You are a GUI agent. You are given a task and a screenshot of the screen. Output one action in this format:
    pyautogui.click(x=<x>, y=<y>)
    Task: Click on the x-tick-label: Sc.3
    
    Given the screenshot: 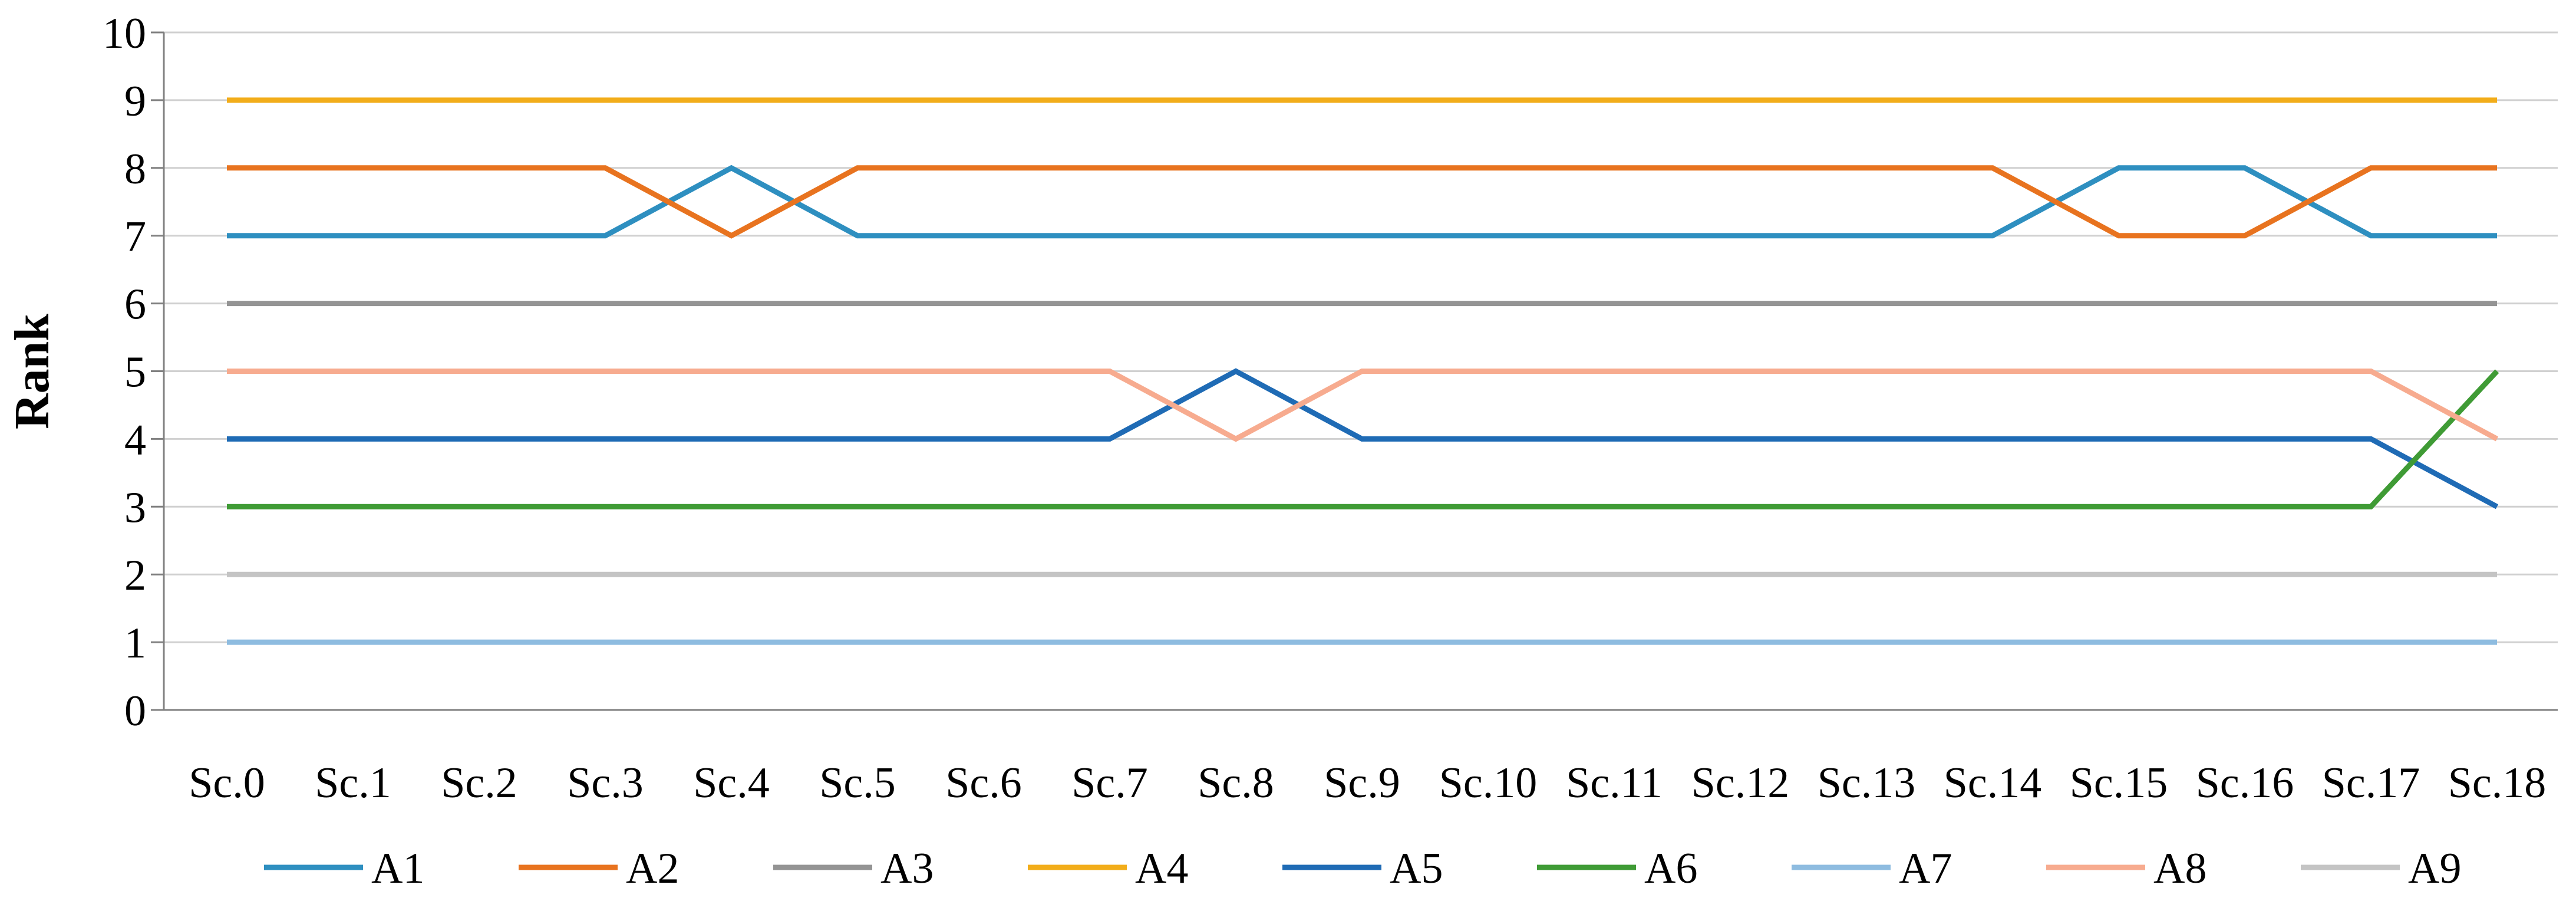 What is the action you would take?
    pyautogui.click(x=606, y=783)
    